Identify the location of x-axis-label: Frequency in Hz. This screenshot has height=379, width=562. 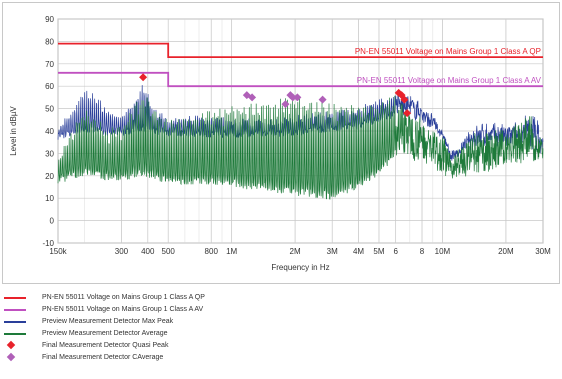
(300, 267).